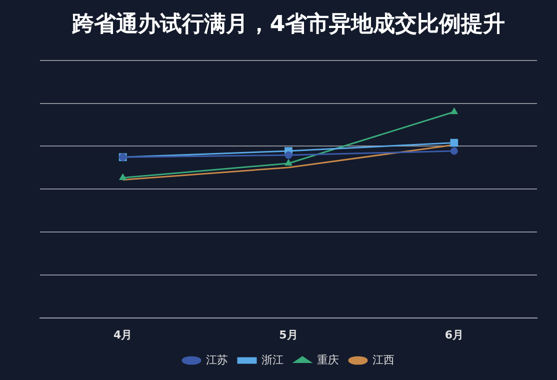  I want to click on legend-label: 重庆, so click(328, 359).